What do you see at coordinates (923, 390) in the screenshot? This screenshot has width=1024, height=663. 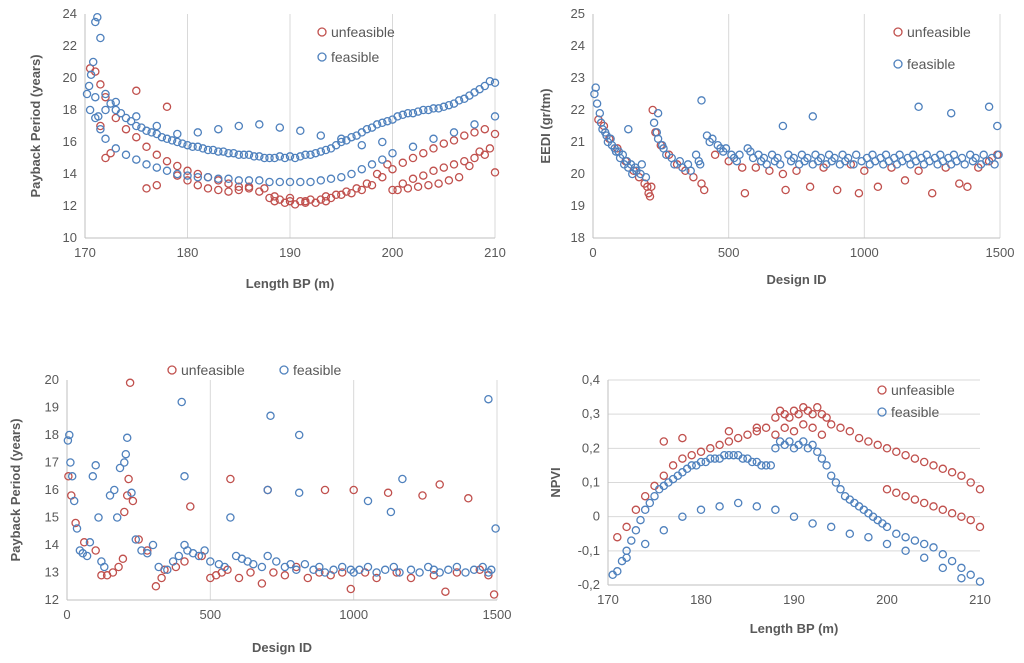 I see `legend-label-unfeasible: unfeasible` at bounding box center [923, 390].